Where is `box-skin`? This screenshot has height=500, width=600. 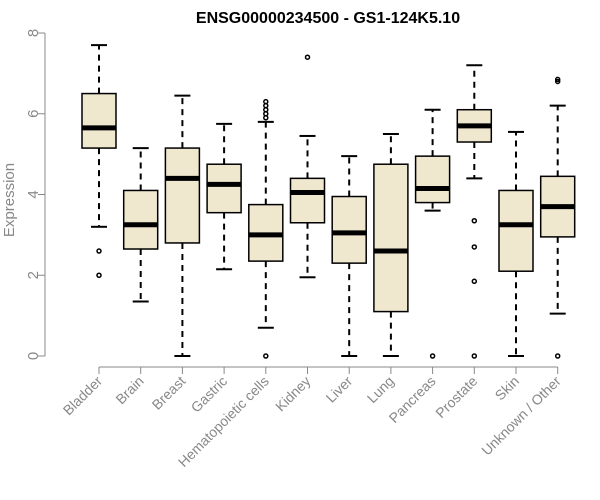 box-skin is located at coordinates (516, 243).